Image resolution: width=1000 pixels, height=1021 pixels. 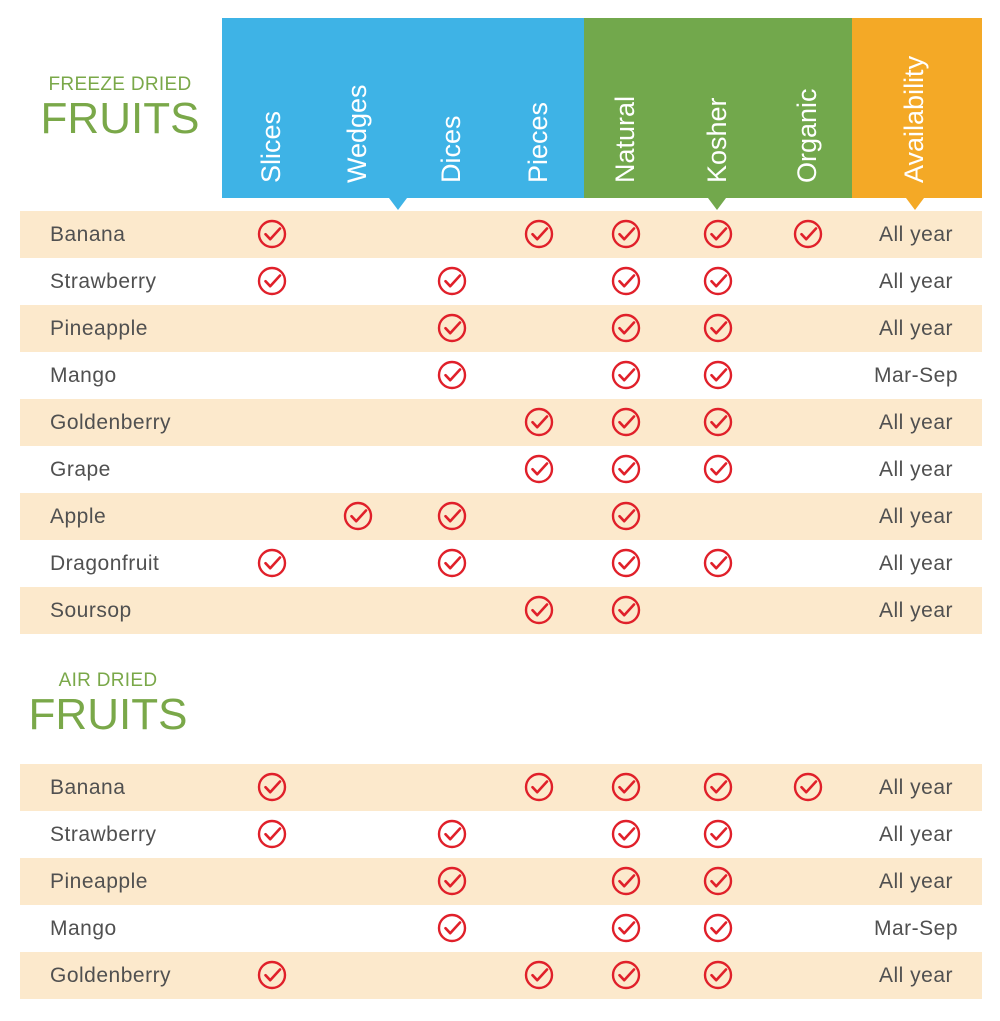 What do you see at coordinates (538, 142) in the screenshot?
I see `column-header-pieces: Pieces` at bounding box center [538, 142].